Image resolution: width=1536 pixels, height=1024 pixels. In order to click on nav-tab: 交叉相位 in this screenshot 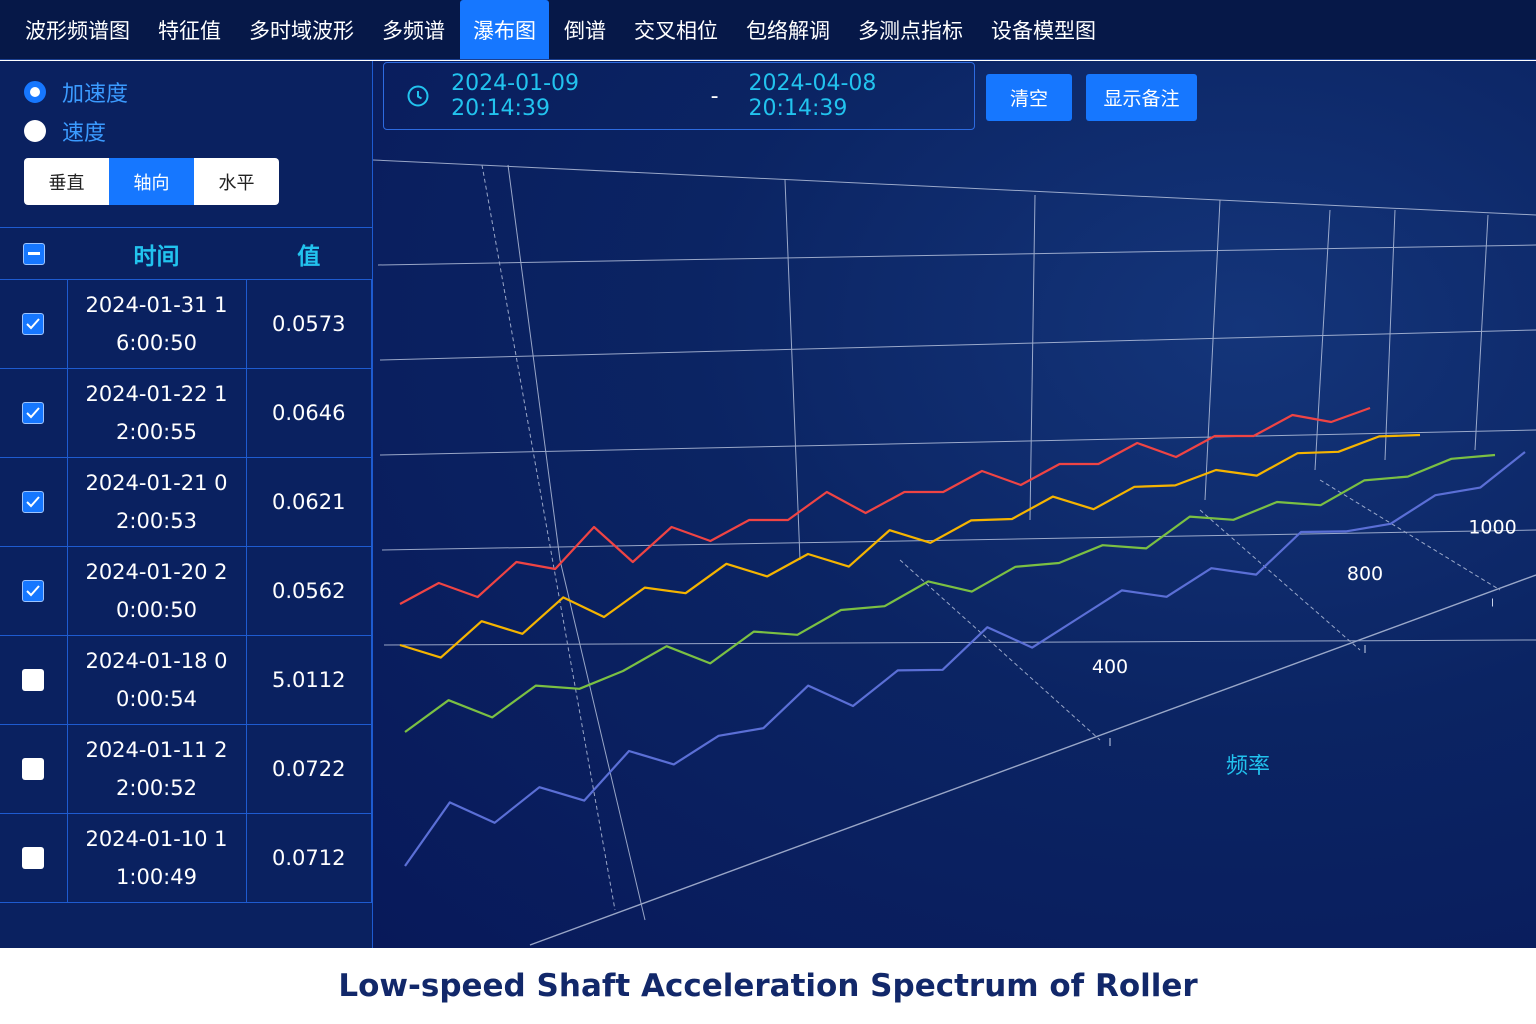, I will do `click(676, 30)`.